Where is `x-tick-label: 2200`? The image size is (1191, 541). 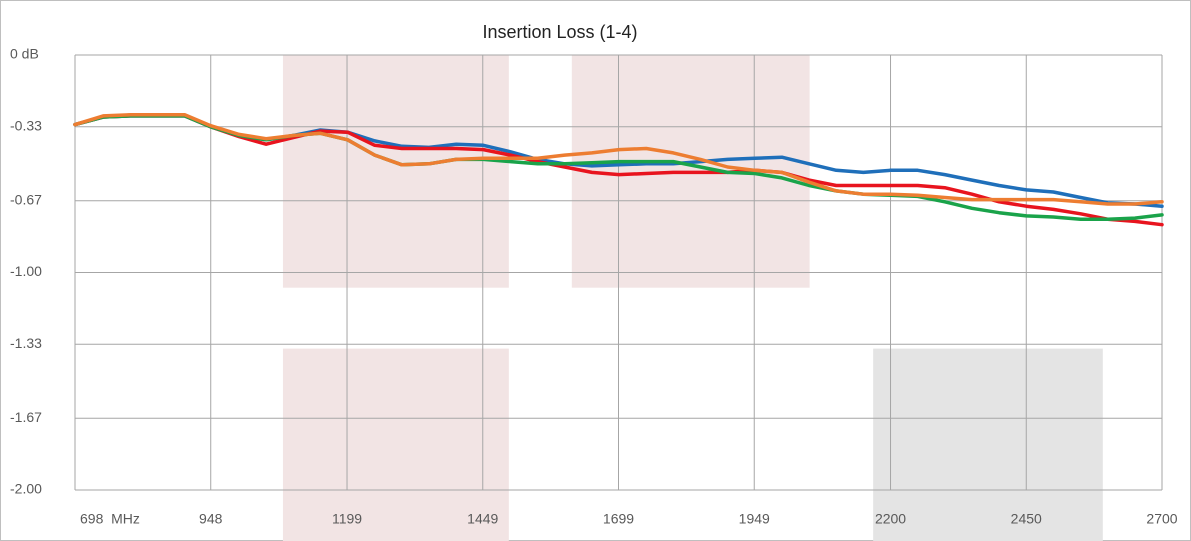
x-tick-label: 2200 is located at coordinates (890, 519).